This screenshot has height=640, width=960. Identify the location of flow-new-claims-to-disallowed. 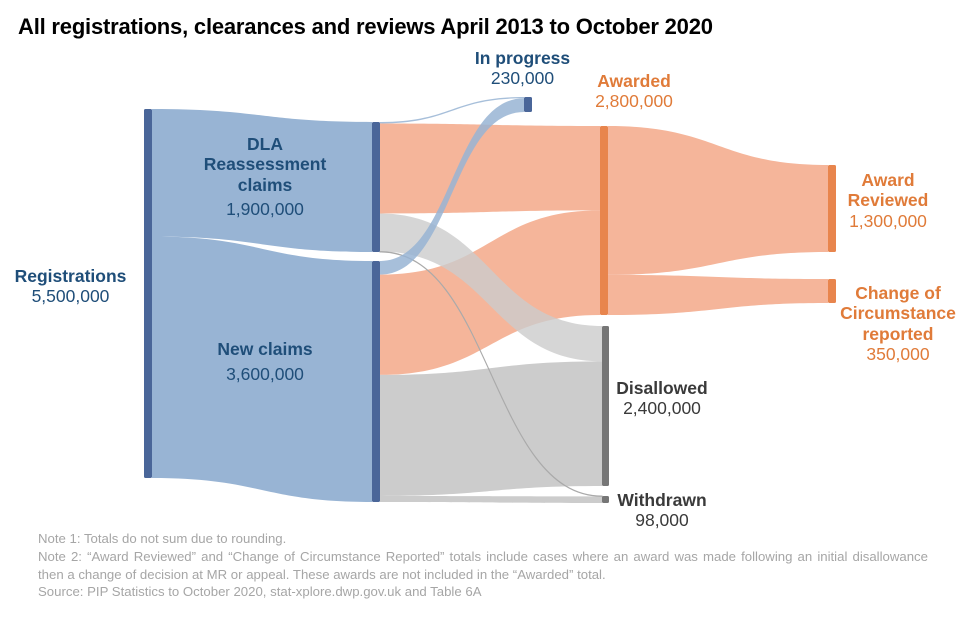
(491, 428).